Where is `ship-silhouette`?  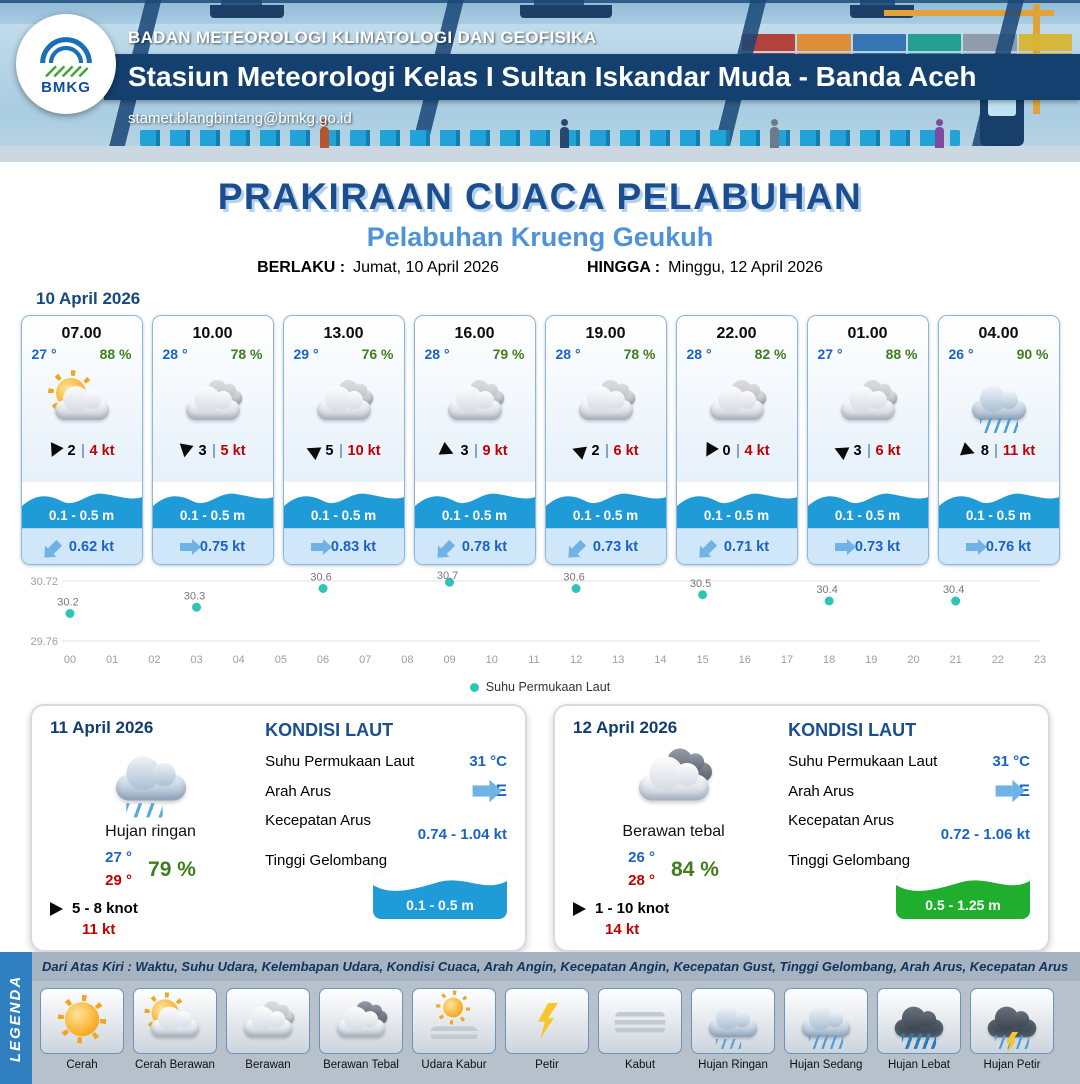
ship-silhouette is located at coordinates (566, 9).